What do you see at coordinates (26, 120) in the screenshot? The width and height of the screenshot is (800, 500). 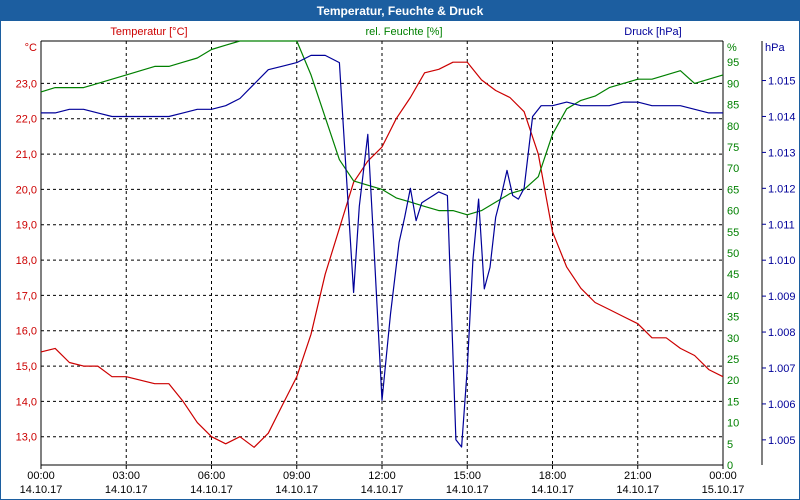 I see `temperature-tick-label: 22,0` at bounding box center [26, 120].